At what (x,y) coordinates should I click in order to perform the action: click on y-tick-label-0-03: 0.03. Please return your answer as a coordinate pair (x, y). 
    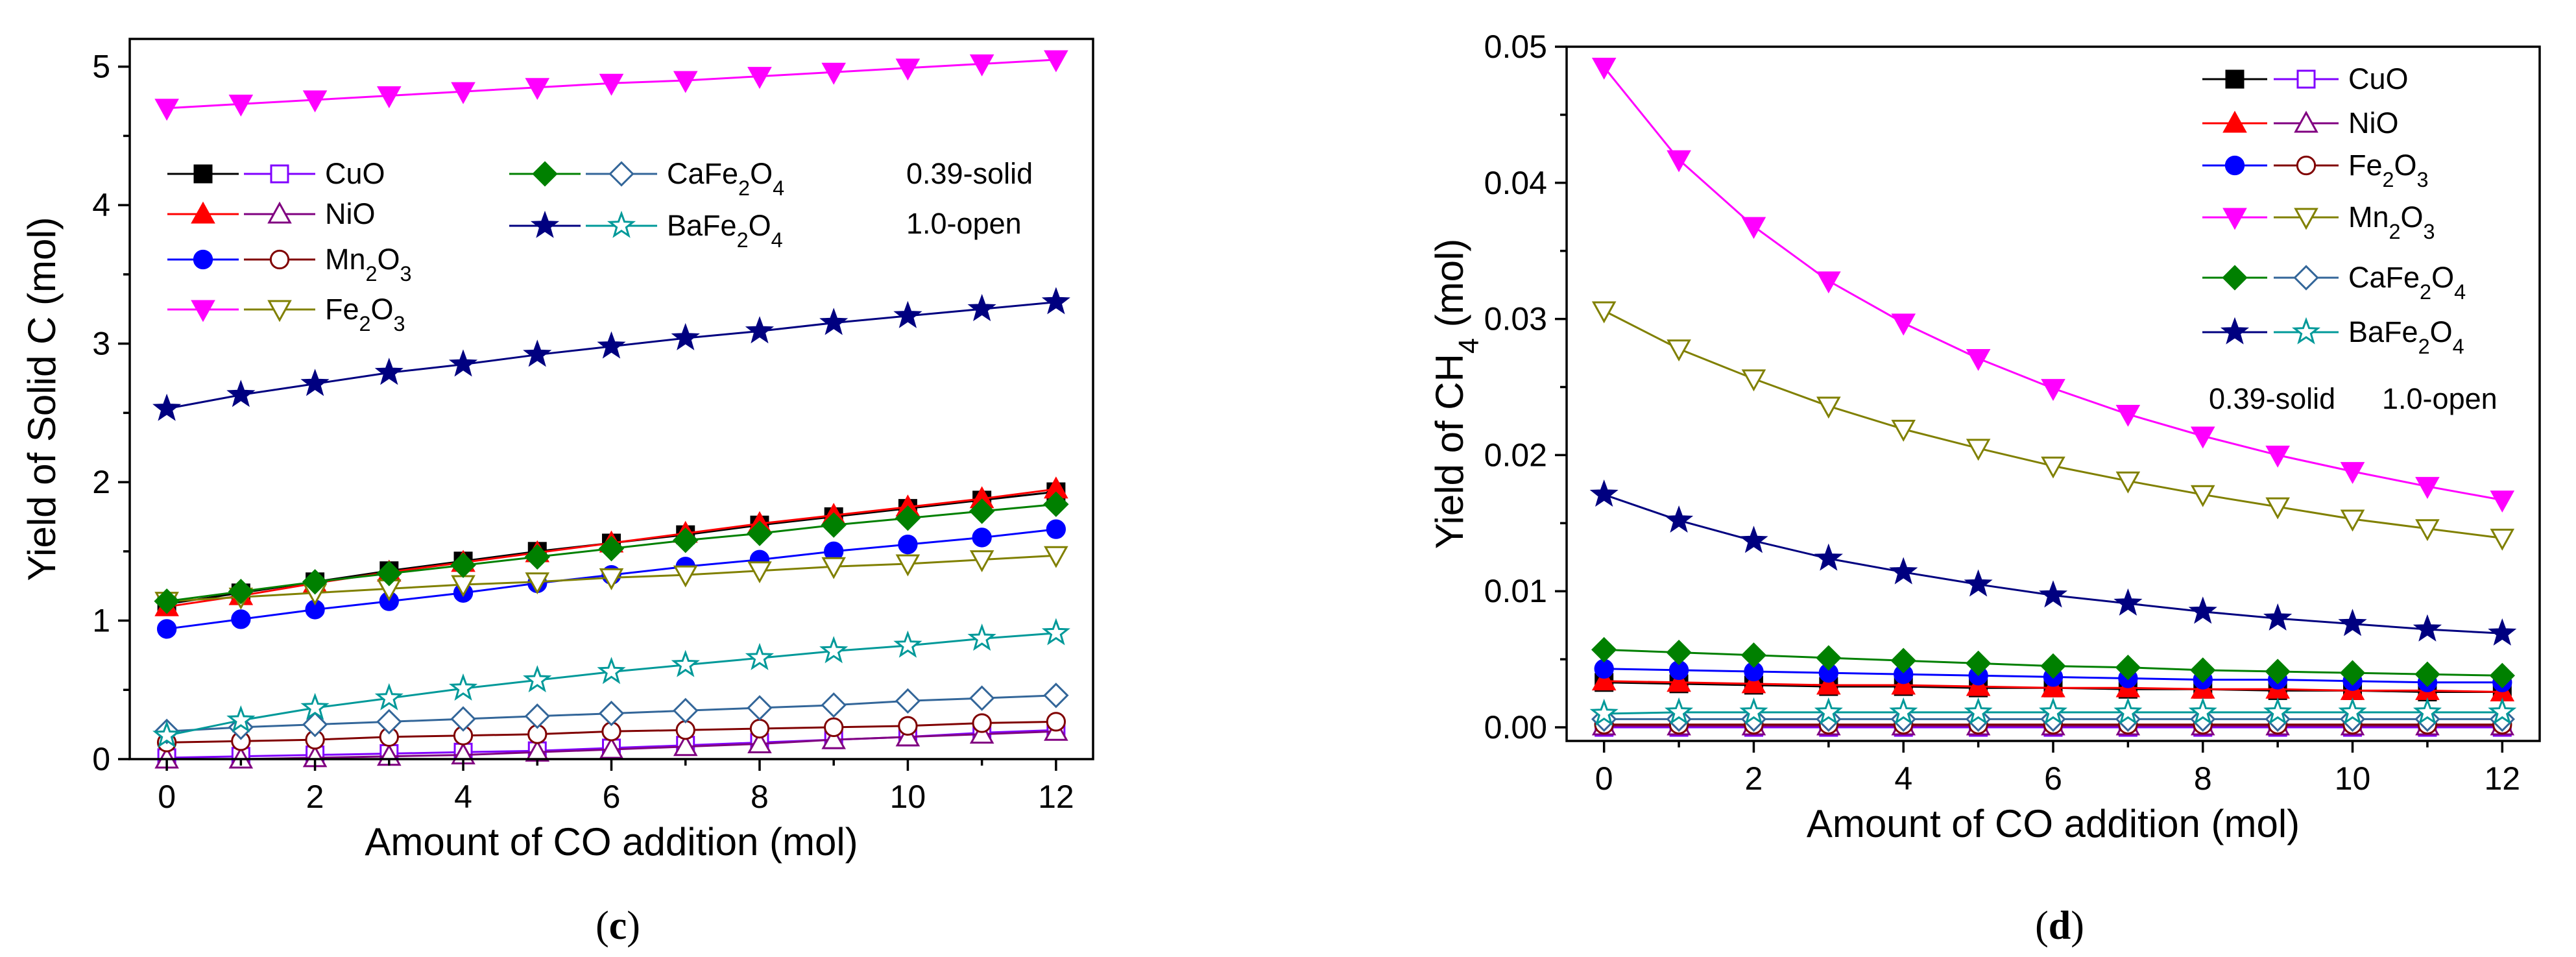
    Looking at the image, I should click on (1515, 319).